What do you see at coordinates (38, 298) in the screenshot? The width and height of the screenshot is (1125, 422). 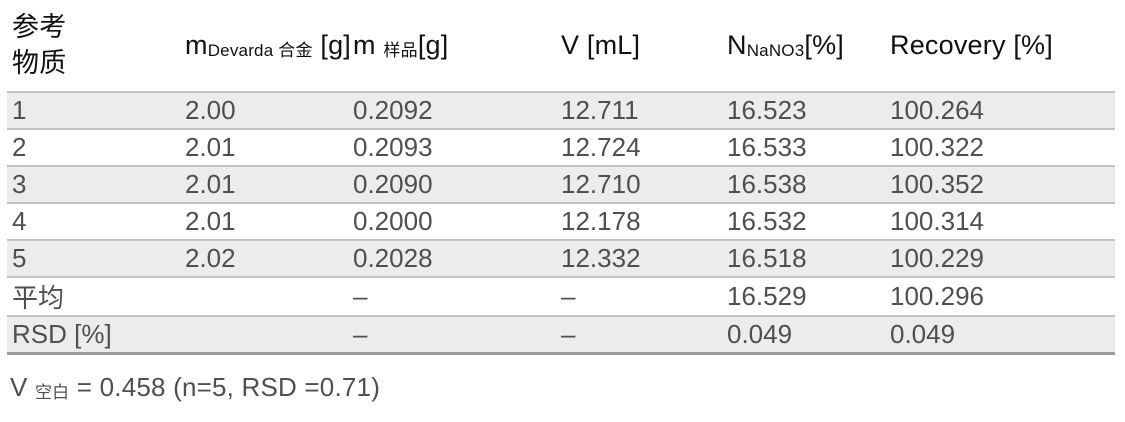 I see `table-cell: 平均` at bounding box center [38, 298].